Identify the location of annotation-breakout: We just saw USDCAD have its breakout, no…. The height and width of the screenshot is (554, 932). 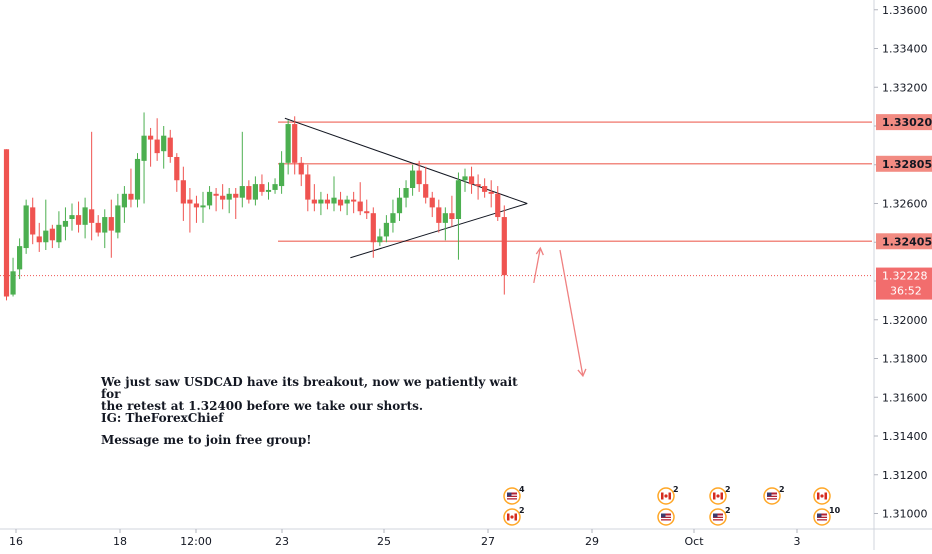
(309, 394).